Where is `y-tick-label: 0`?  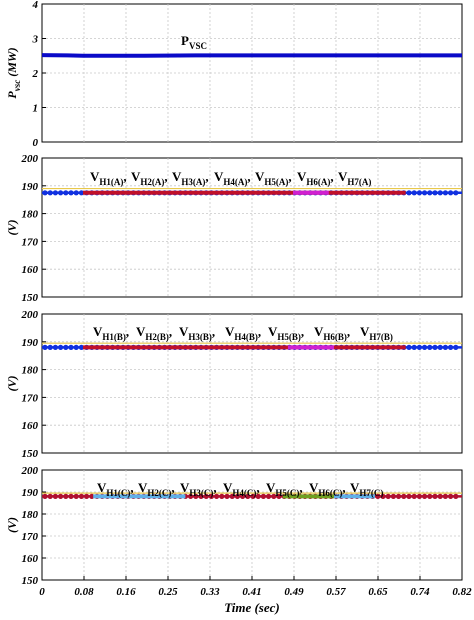
y-tick-label: 0 is located at coordinates (36, 143).